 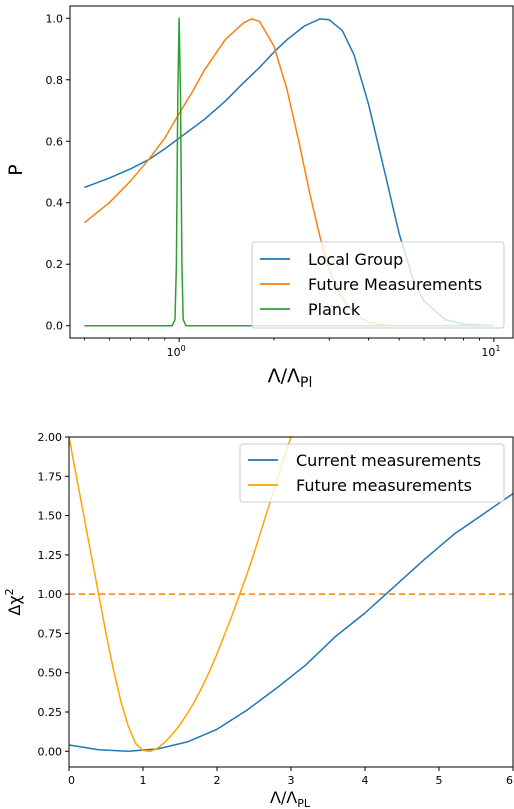 What do you see at coordinates (509, 780) in the screenshot?
I see `bottom-x-tick-label: 6` at bounding box center [509, 780].